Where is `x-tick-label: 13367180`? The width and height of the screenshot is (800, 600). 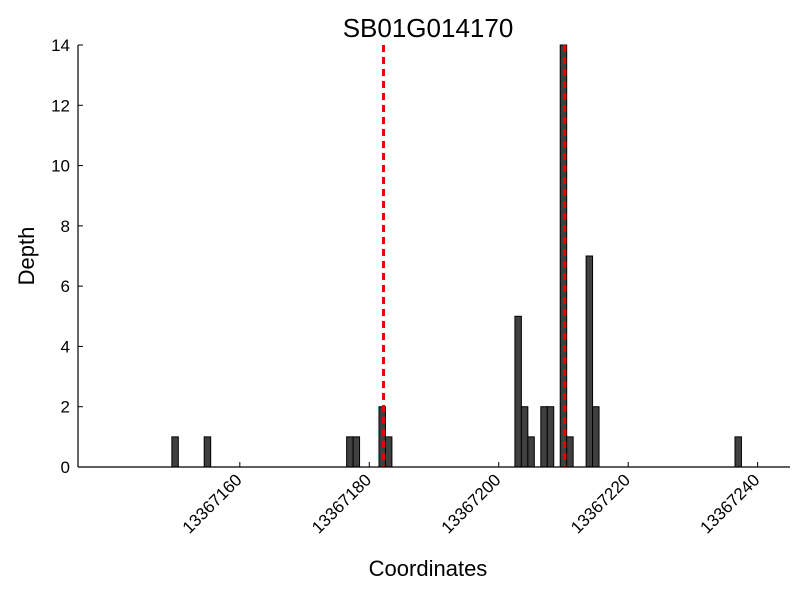 x-tick-label: 13367180 is located at coordinates (341, 503).